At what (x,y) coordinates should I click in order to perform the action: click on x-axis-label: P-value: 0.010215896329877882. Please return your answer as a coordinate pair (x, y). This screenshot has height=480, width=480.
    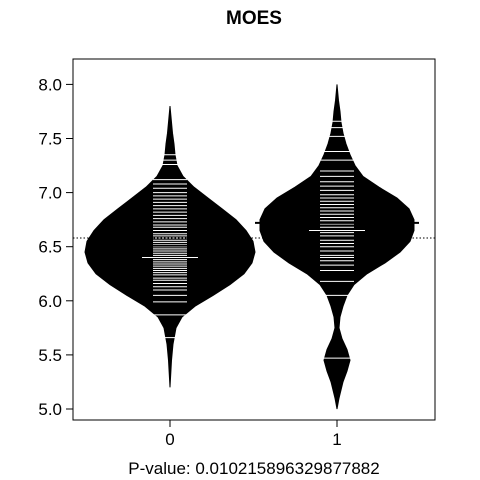
    Looking at the image, I should click on (253, 468).